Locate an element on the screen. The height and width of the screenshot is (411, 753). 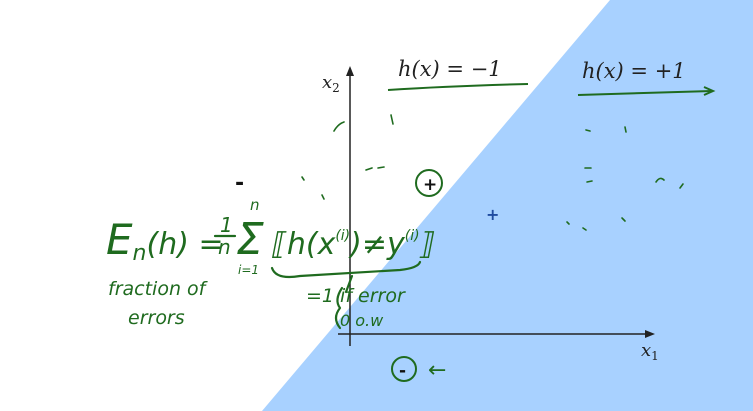
formula-lhs-e: E is located at coordinates (119, 239).